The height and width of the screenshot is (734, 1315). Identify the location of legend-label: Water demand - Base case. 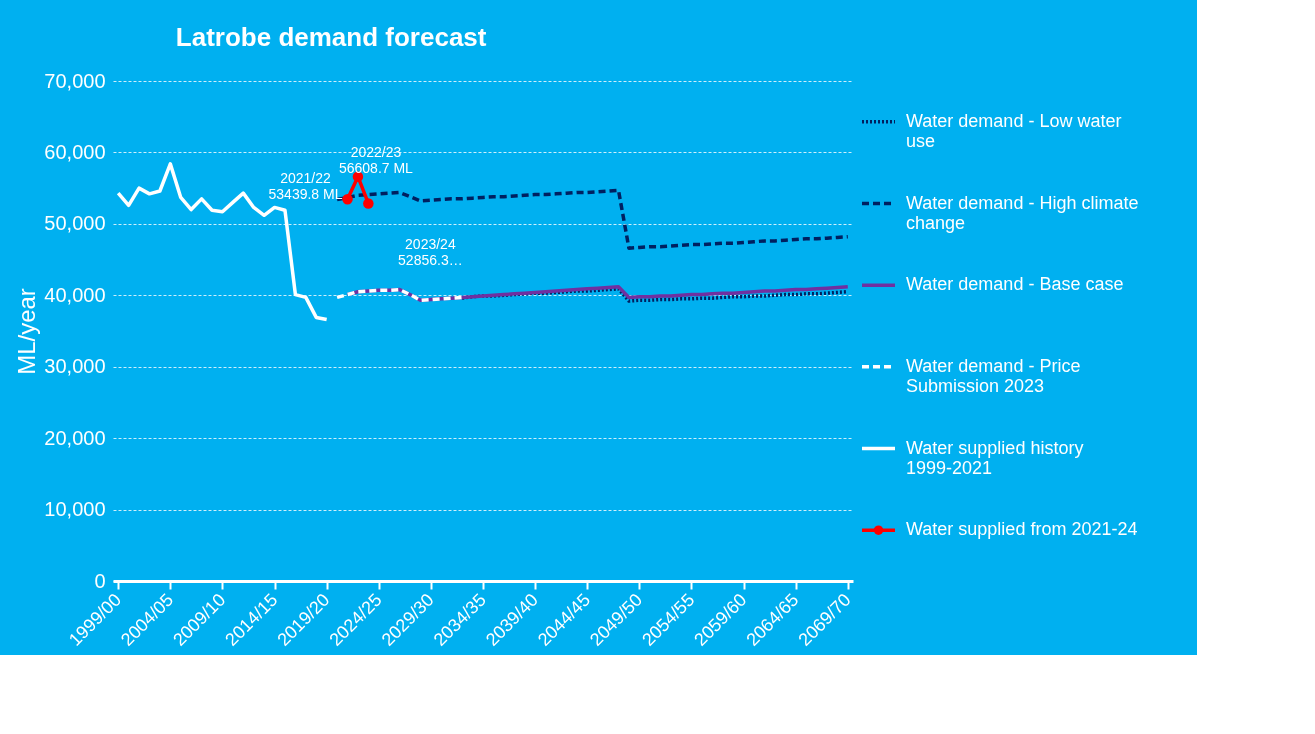
(1015, 284).